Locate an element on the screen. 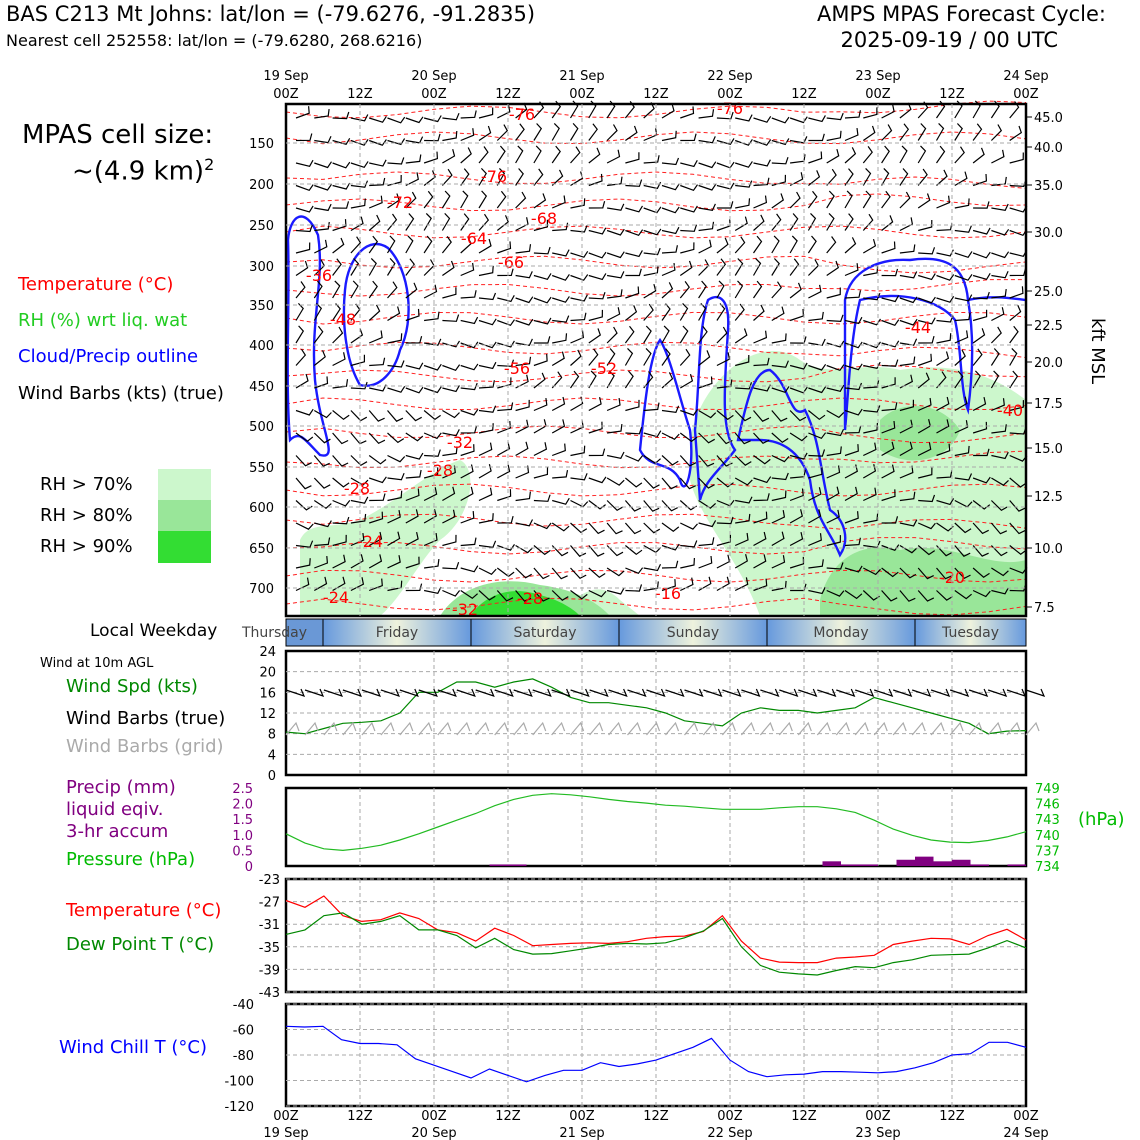 Image resolution: width=1140 pixels, height=1140 pixels. temperature-contour-label: -40 is located at coordinates (1010, 410).